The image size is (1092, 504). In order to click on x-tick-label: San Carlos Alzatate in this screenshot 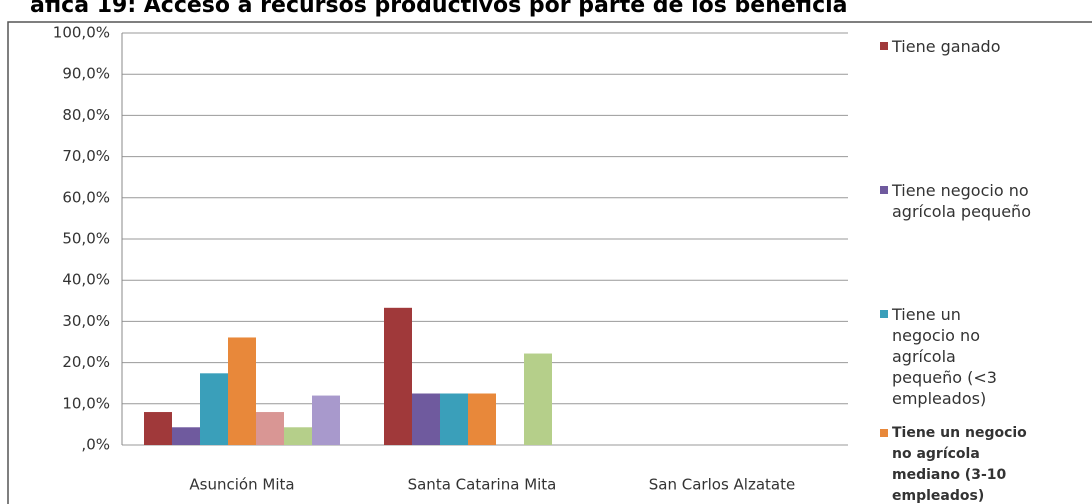, I will do `click(722, 485)`.